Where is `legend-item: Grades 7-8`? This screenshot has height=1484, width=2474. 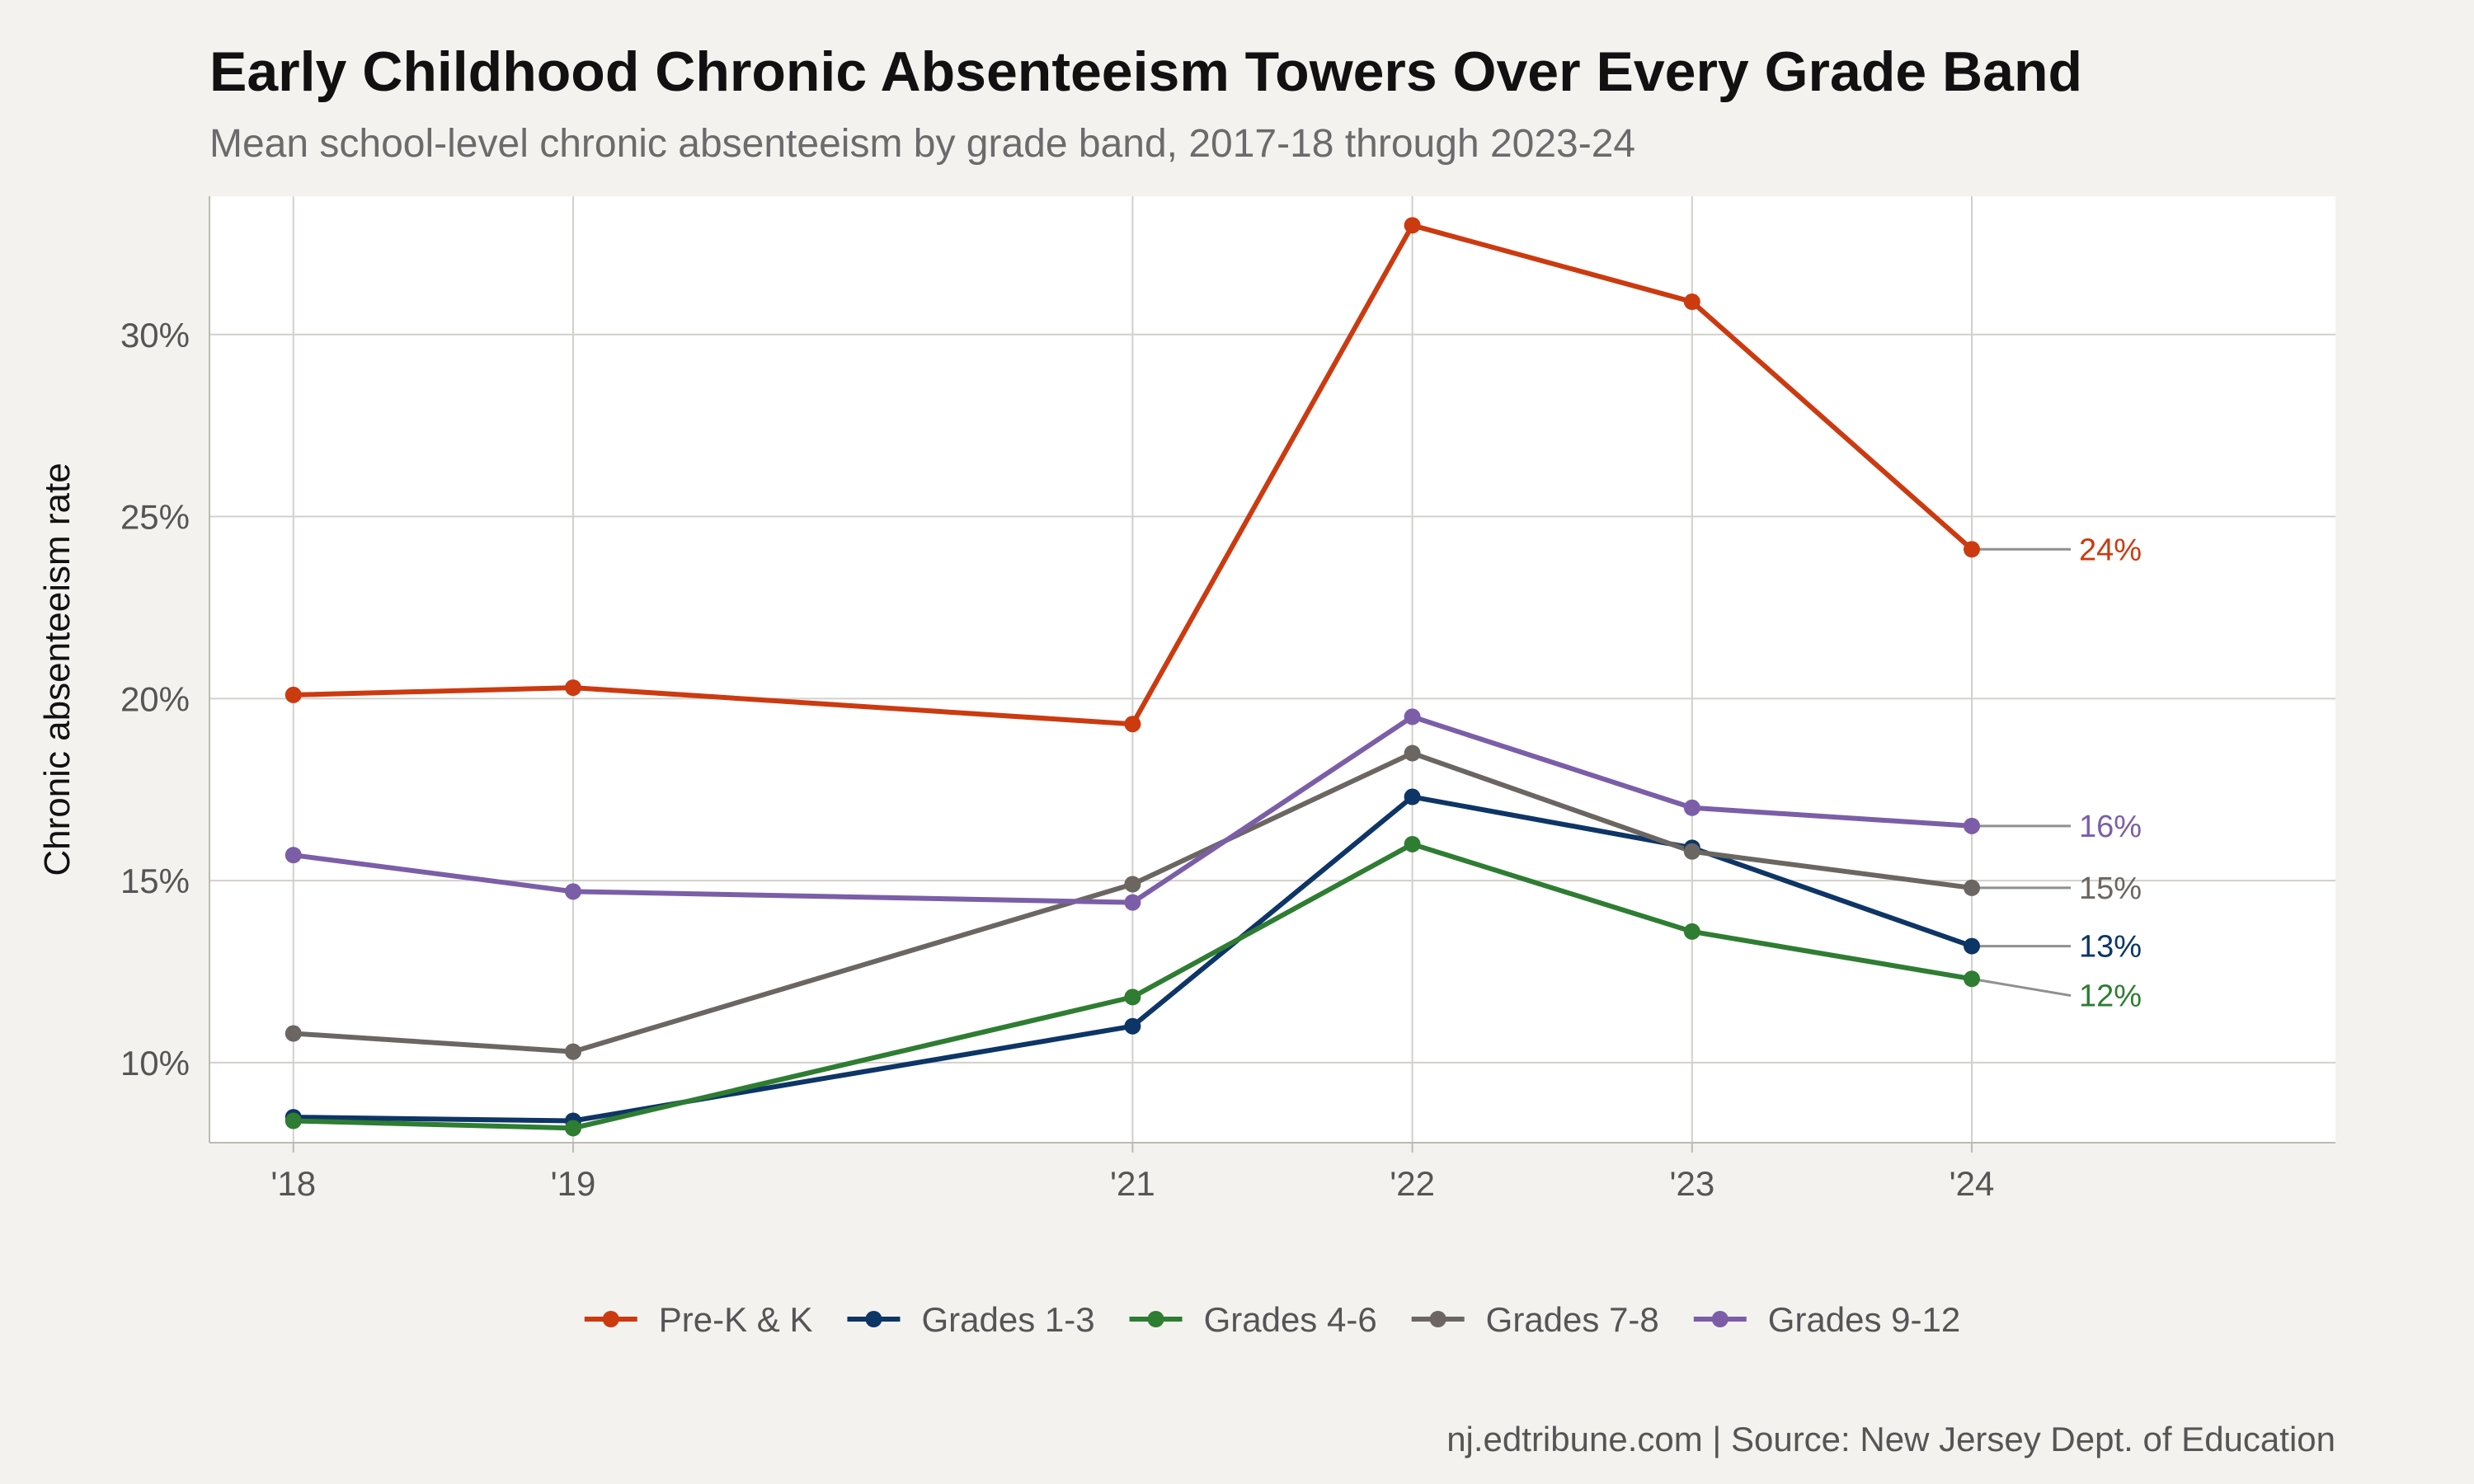
legend-item: Grades 7-8 is located at coordinates (1535, 1319).